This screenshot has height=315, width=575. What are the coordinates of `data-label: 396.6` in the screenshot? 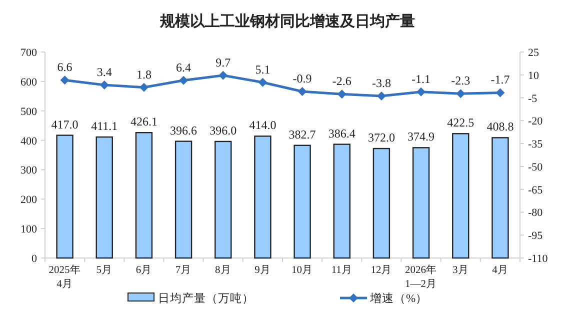 It's located at (184, 130).